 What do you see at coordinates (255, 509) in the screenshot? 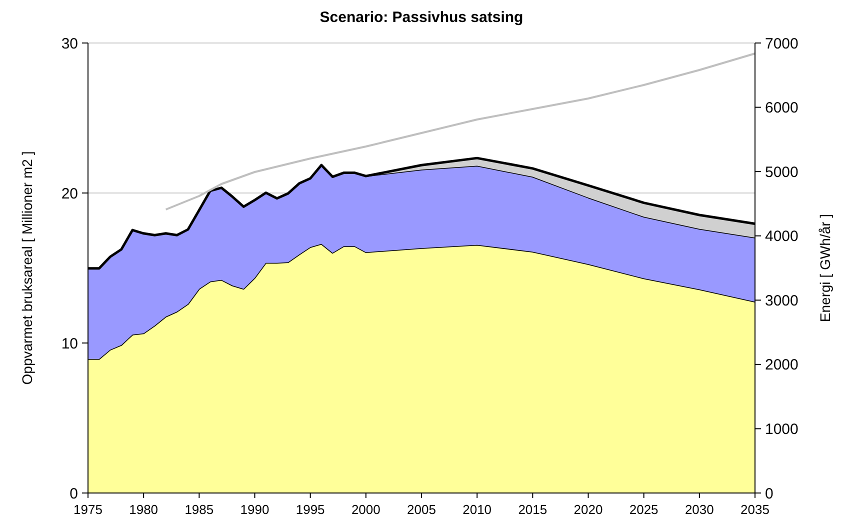
I see `x-tick-label: 1990` at bounding box center [255, 509].